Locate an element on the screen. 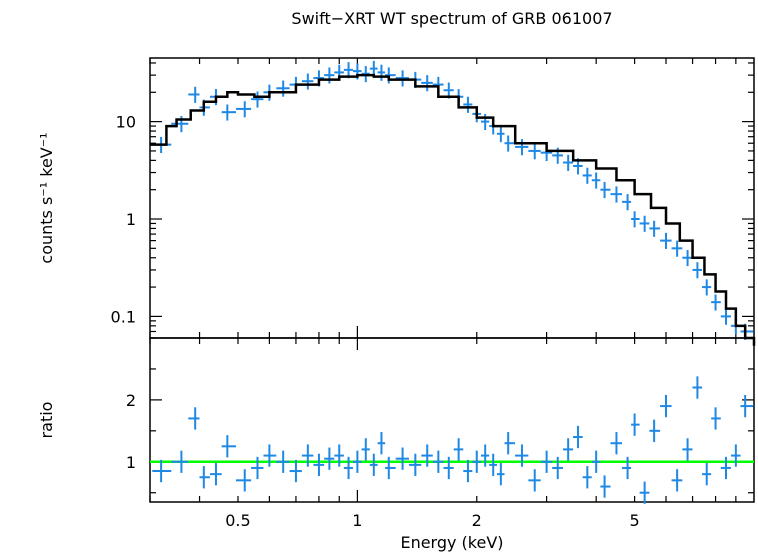 The image size is (758, 556). x-tick-label: 2 is located at coordinates (477, 520).